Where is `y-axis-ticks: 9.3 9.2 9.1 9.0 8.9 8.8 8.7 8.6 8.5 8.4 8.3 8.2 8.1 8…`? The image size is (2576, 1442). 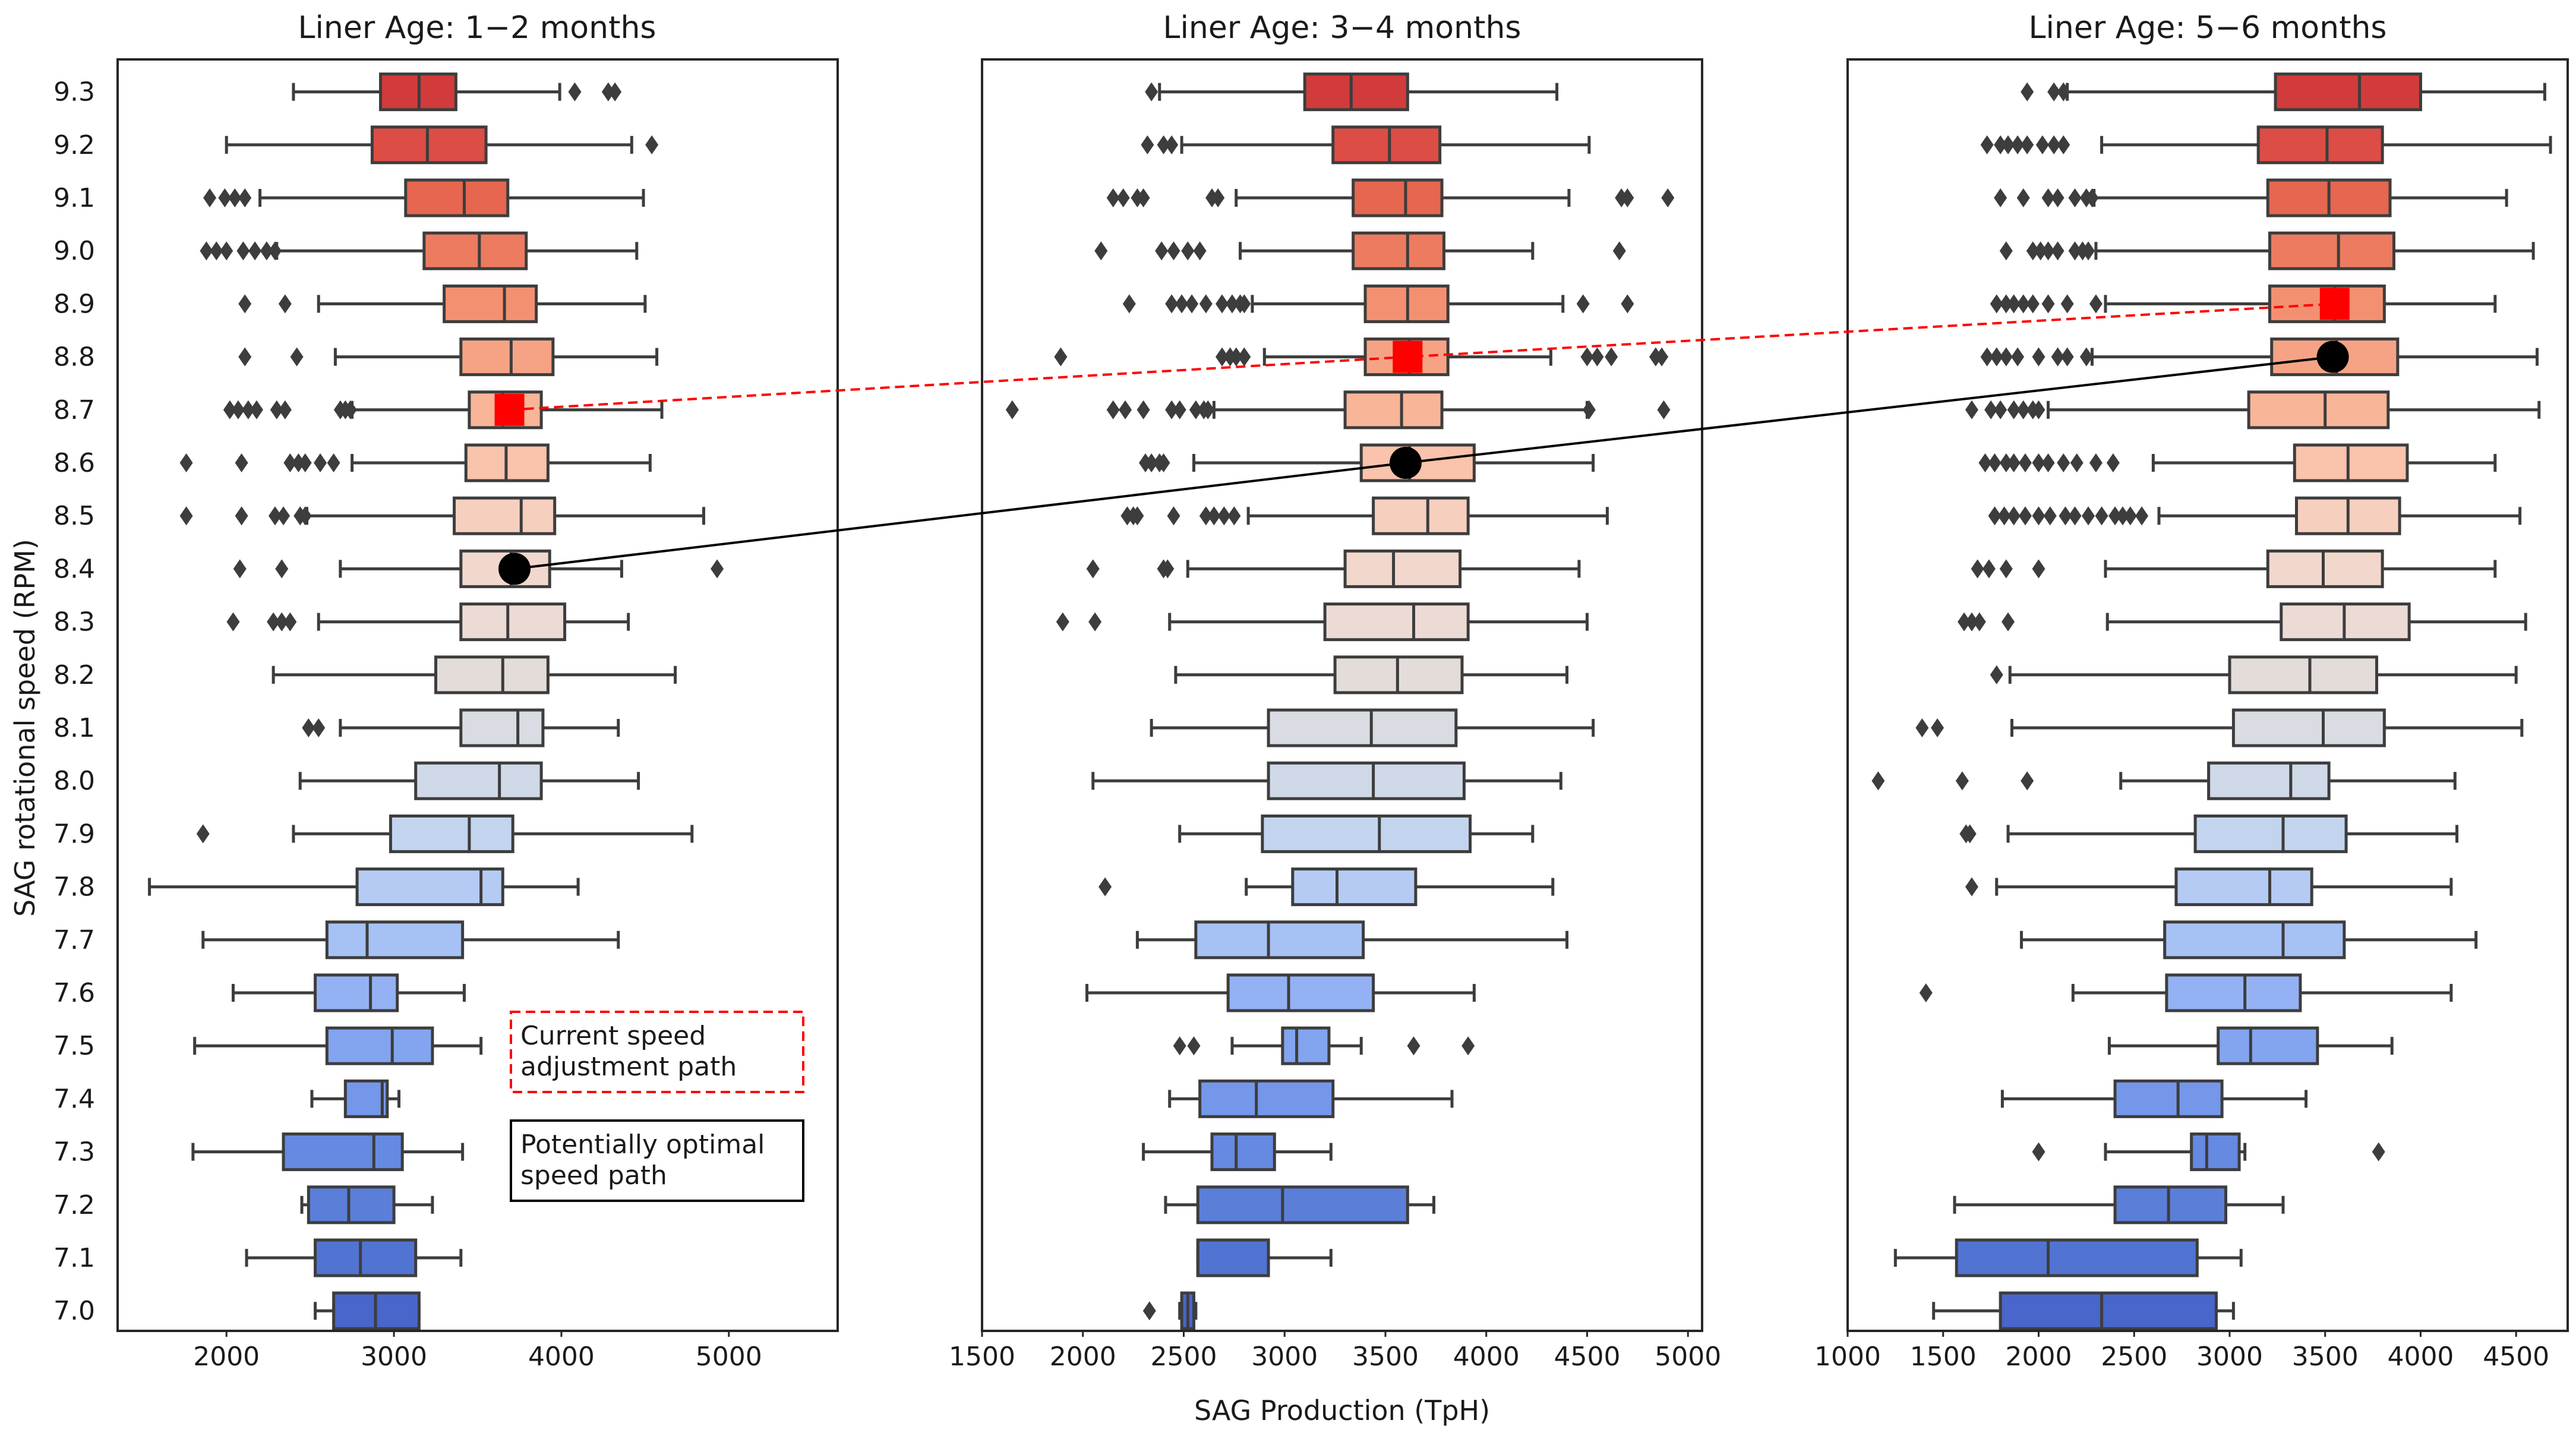
y-axis-ticks: 9.3 9.2 9.1 9.0 8.9 8.8 8.7 8.6 8.5 8.4 8.3 8.2 8.1 8… is located at coordinates (74, 702).